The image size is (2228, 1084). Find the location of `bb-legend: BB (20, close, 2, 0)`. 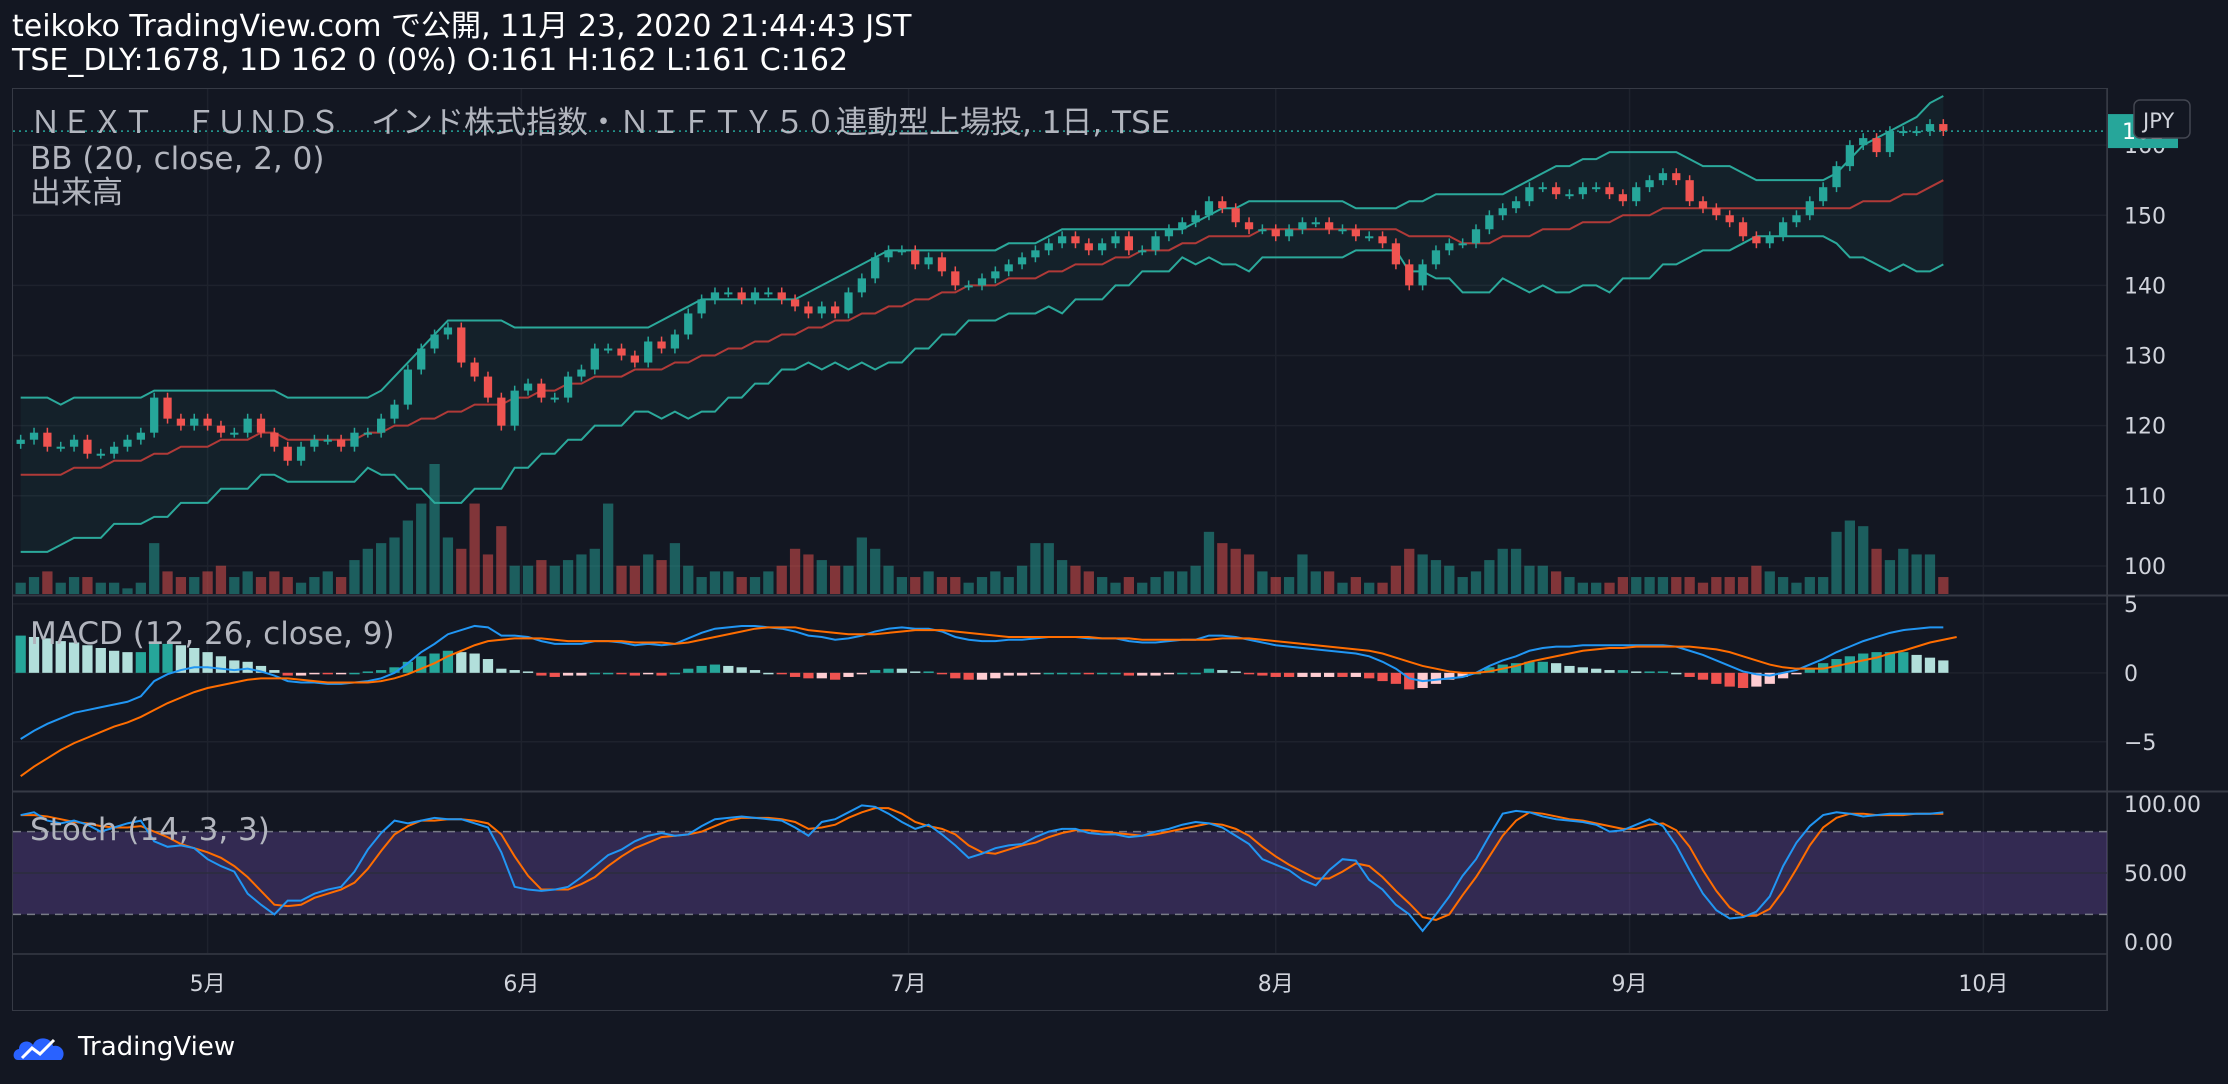

bb-legend: BB (20, close, 2, 0) is located at coordinates (177, 159).